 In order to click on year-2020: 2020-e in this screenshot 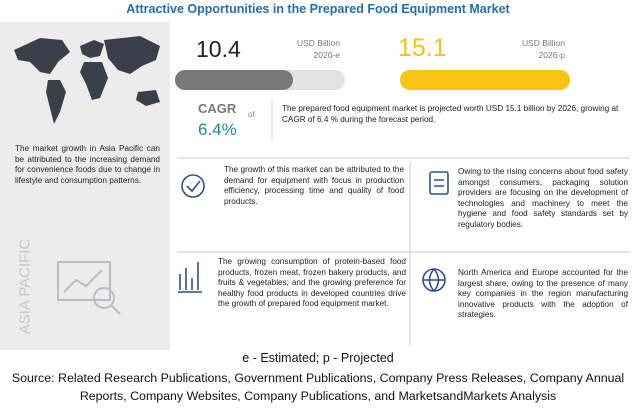, I will do `click(326, 55)`.